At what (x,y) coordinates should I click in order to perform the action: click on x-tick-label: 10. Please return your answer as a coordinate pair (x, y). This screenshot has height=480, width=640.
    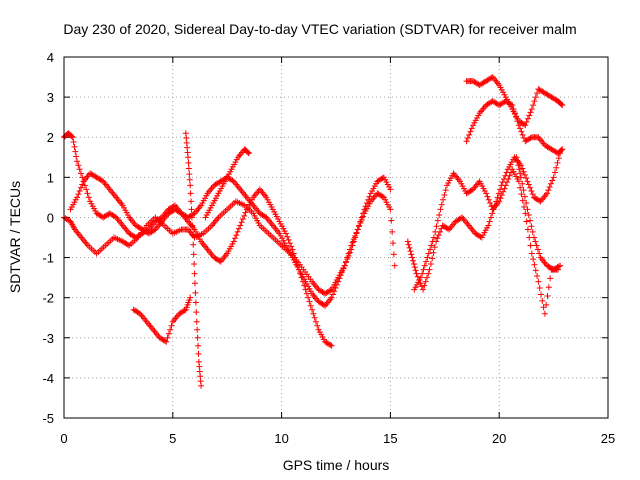
    Looking at the image, I should click on (281, 438).